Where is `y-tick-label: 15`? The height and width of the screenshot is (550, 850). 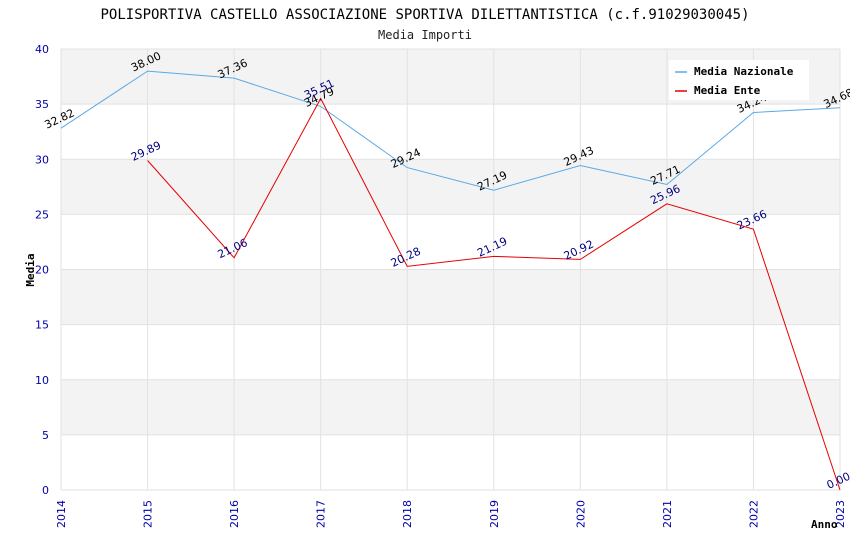
y-tick-label: 15 is located at coordinates (42, 325).